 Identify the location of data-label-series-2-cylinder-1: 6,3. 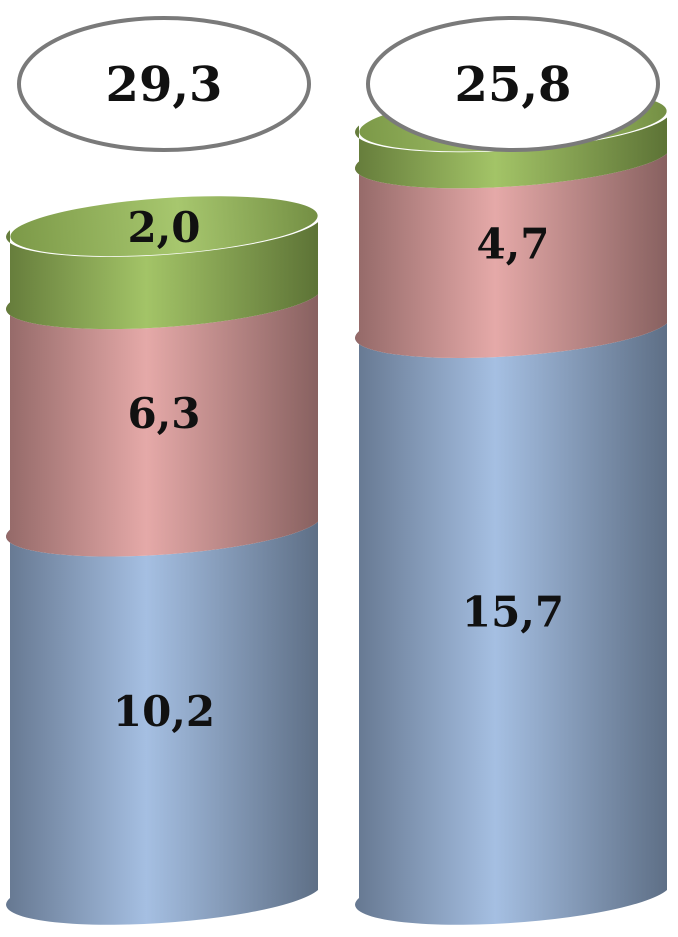
(163, 413).